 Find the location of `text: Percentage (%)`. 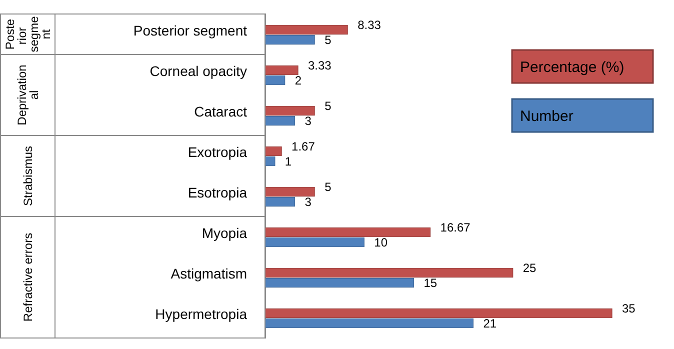

text: Percentage (%) is located at coordinates (572, 67).